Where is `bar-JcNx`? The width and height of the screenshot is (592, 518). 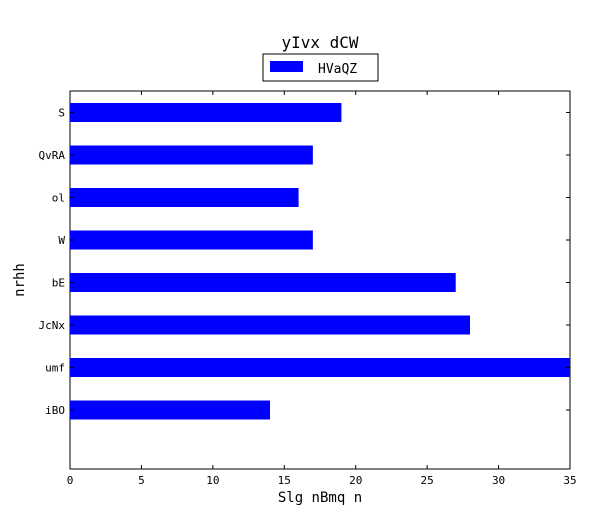
bar-JcNx is located at coordinates (270, 325).